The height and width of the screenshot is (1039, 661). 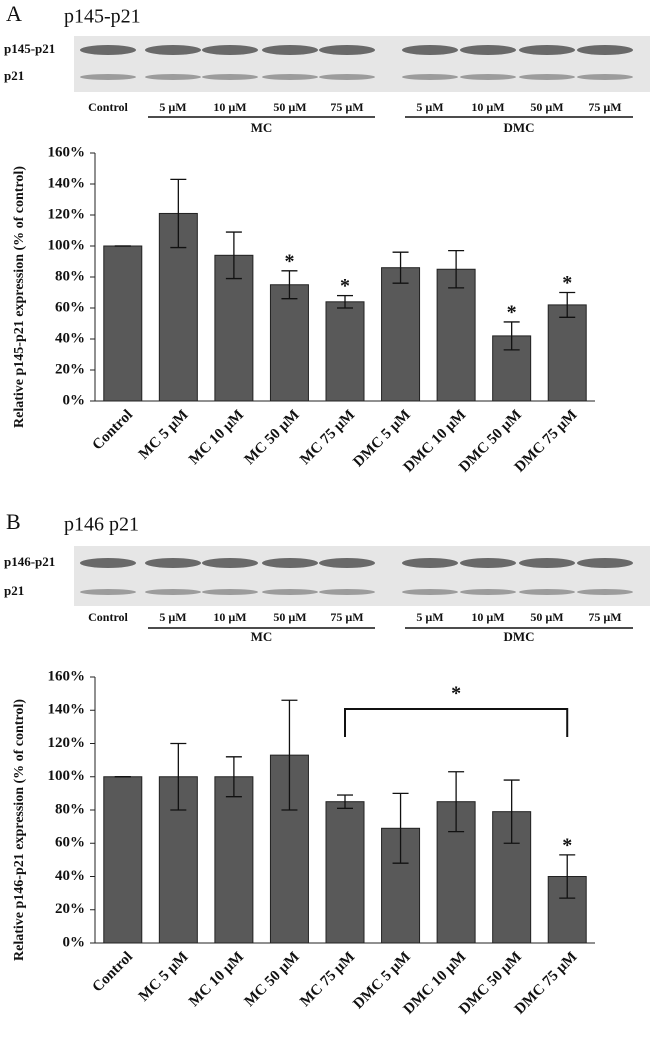 What do you see at coordinates (67, 710) in the screenshot?
I see `y-tick-label: 140%` at bounding box center [67, 710].